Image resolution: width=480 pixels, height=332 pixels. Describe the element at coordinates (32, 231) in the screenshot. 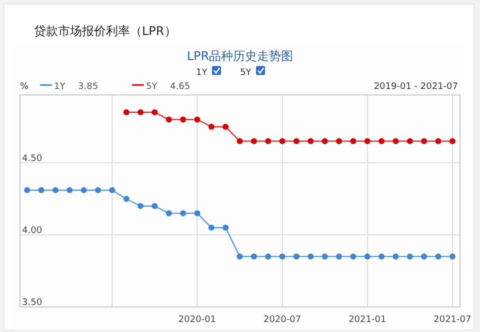

I see `y-tick-label: 4.00` at that location.